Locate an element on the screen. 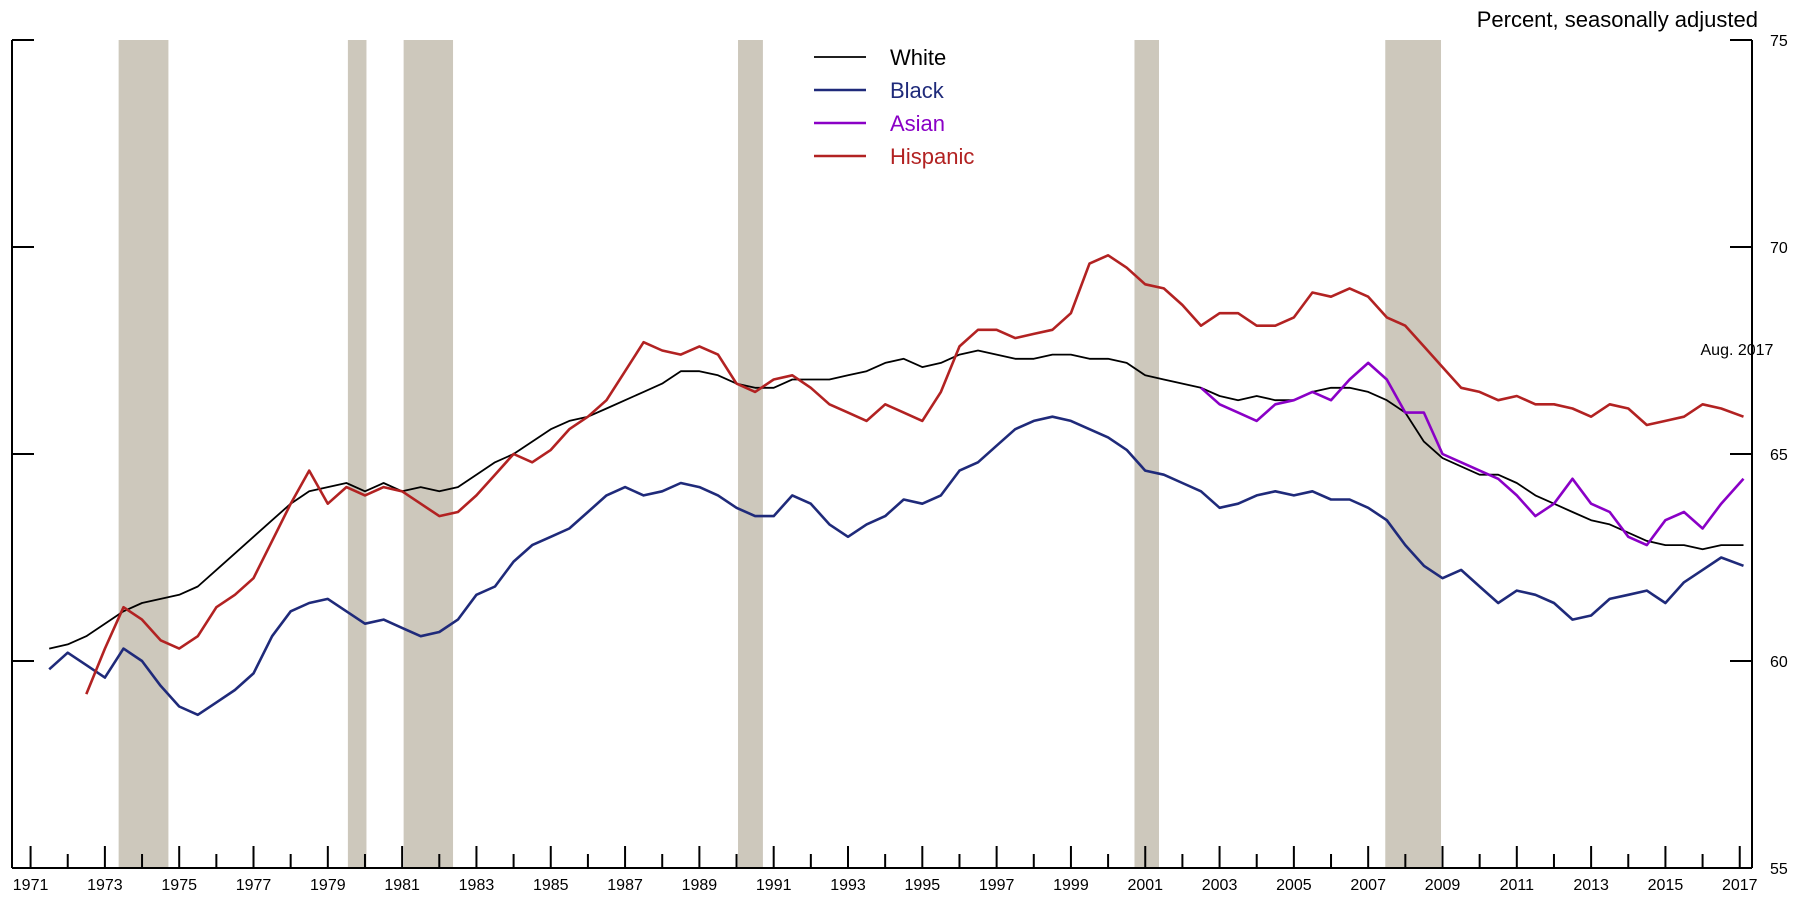  x-tick-label-1999: 1999 is located at coordinates (1071, 885).